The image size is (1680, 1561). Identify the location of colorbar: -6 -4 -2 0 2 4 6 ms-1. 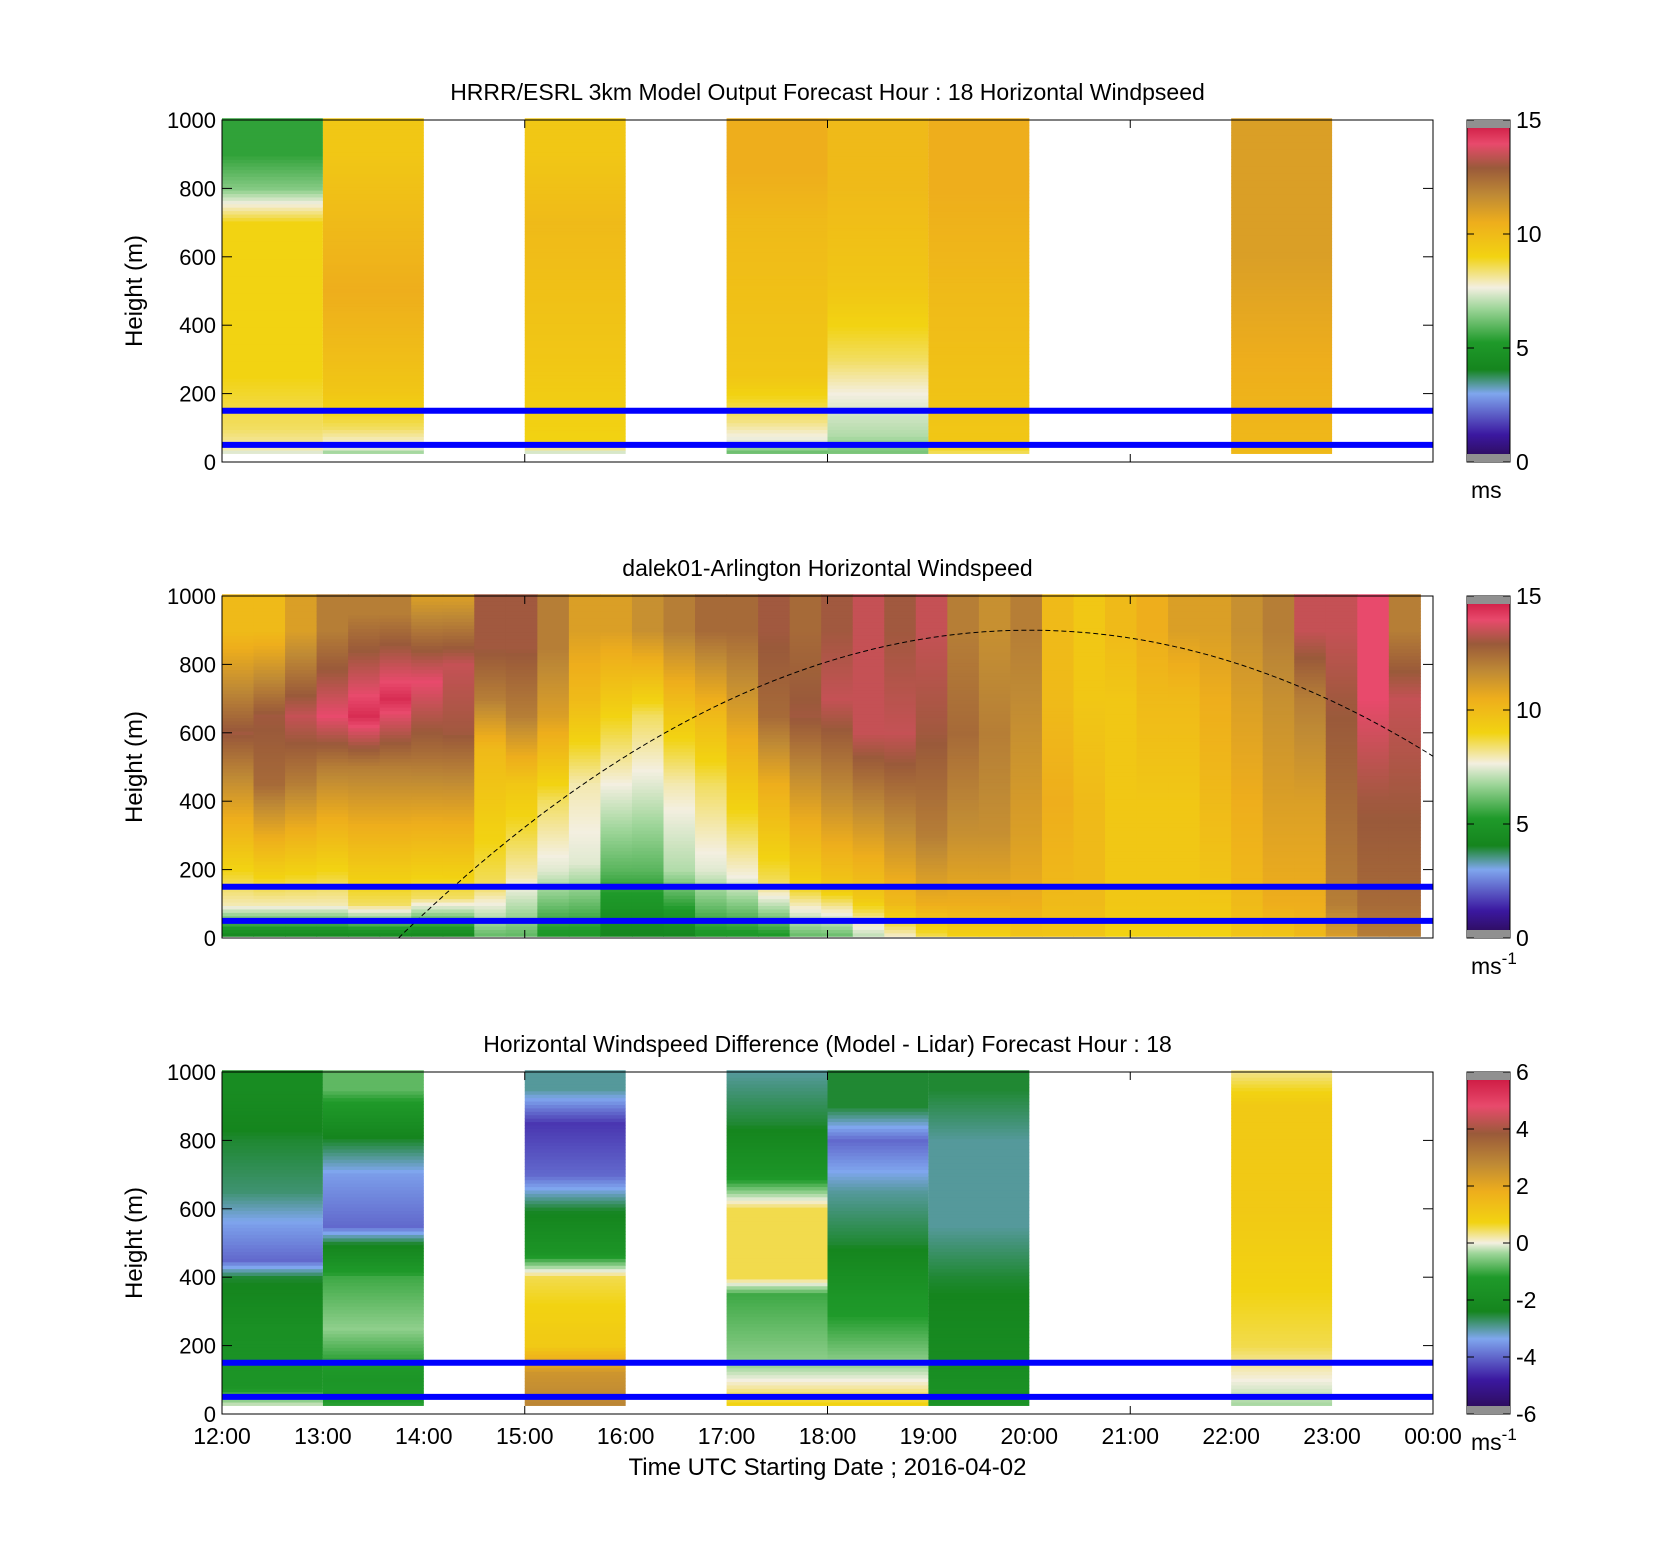
(1501, 1257).